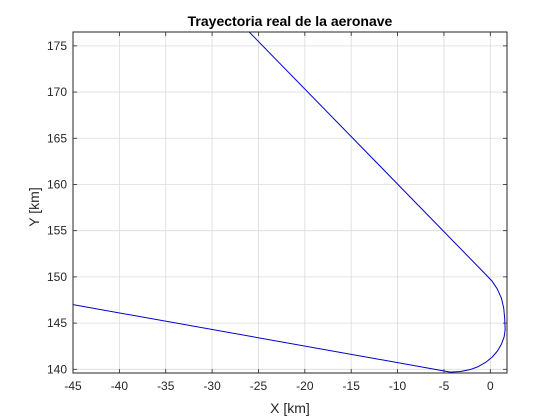  What do you see at coordinates (57, 323) in the screenshot?
I see `y-tick-label: 145` at bounding box center [57, 323].